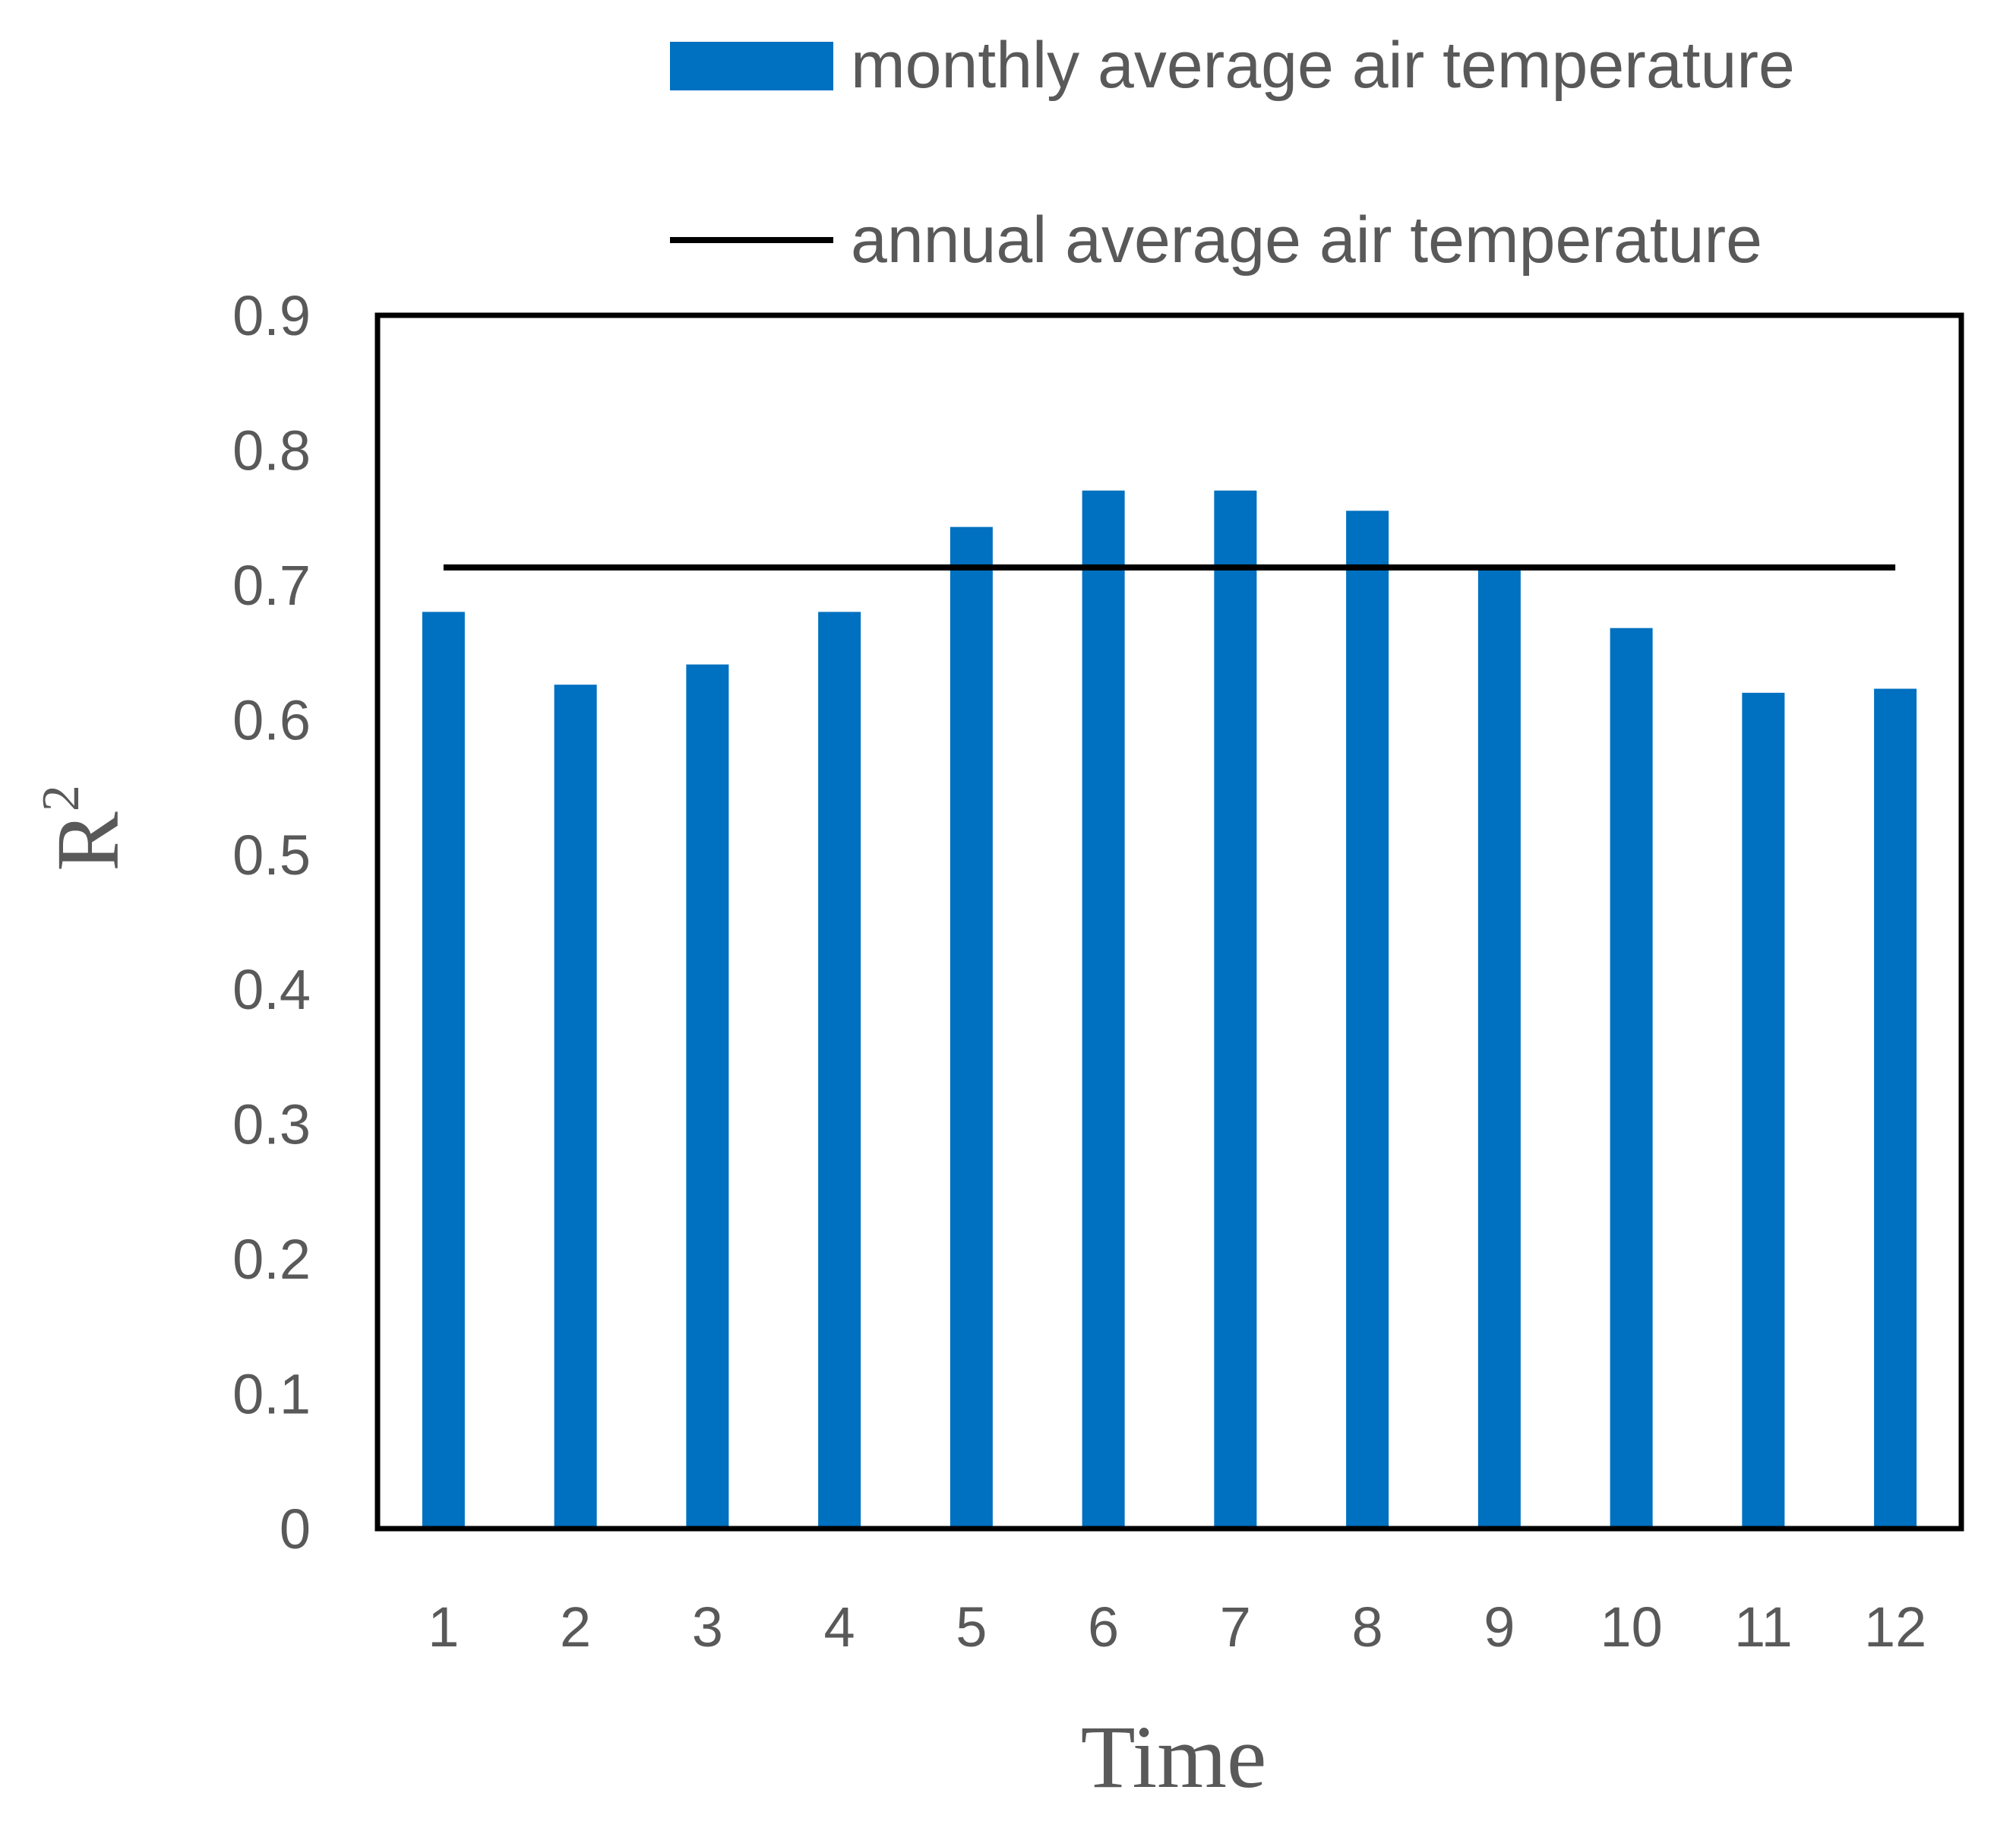 The image size is (2016, 1831). What do you see at coordinates (839, 1627) in the screenshot?
I see `x-tick-label: 4` at bounding box center [839, 1627].